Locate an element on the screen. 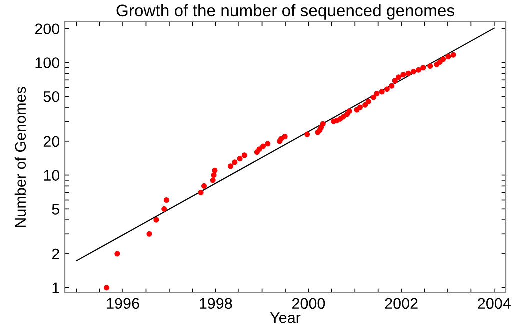 Image resolution: width=529 pixels, height=327 pixels. y-tick-label: 20 is located at coordinates (52, 142).